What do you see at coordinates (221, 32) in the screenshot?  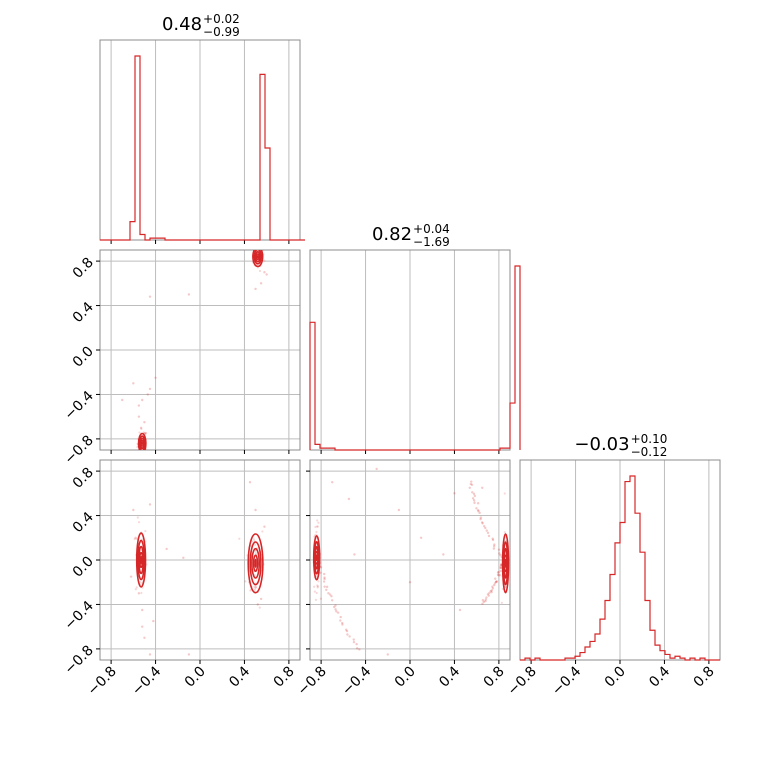 I see `title-minus-0: −0.99` at bounding box center [221, 32].